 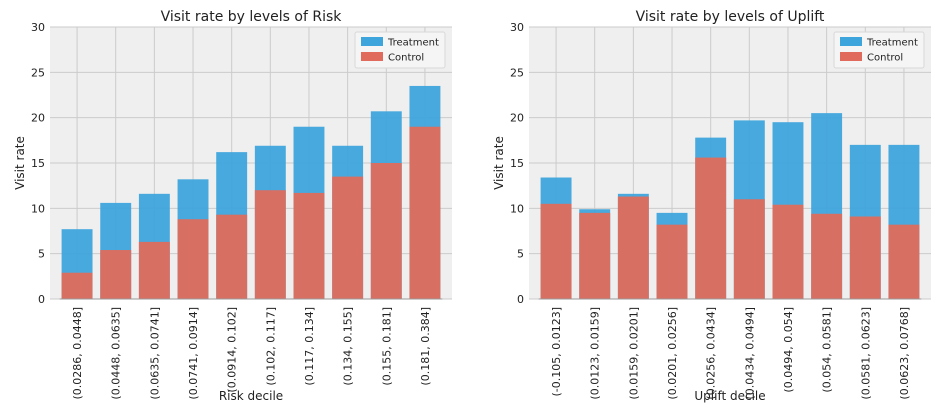 What do you see at coordinates (386, 346) in the screenshot?
I see `x-tick-label: (0.155, 0.181]` at bounding box center [386, 346].